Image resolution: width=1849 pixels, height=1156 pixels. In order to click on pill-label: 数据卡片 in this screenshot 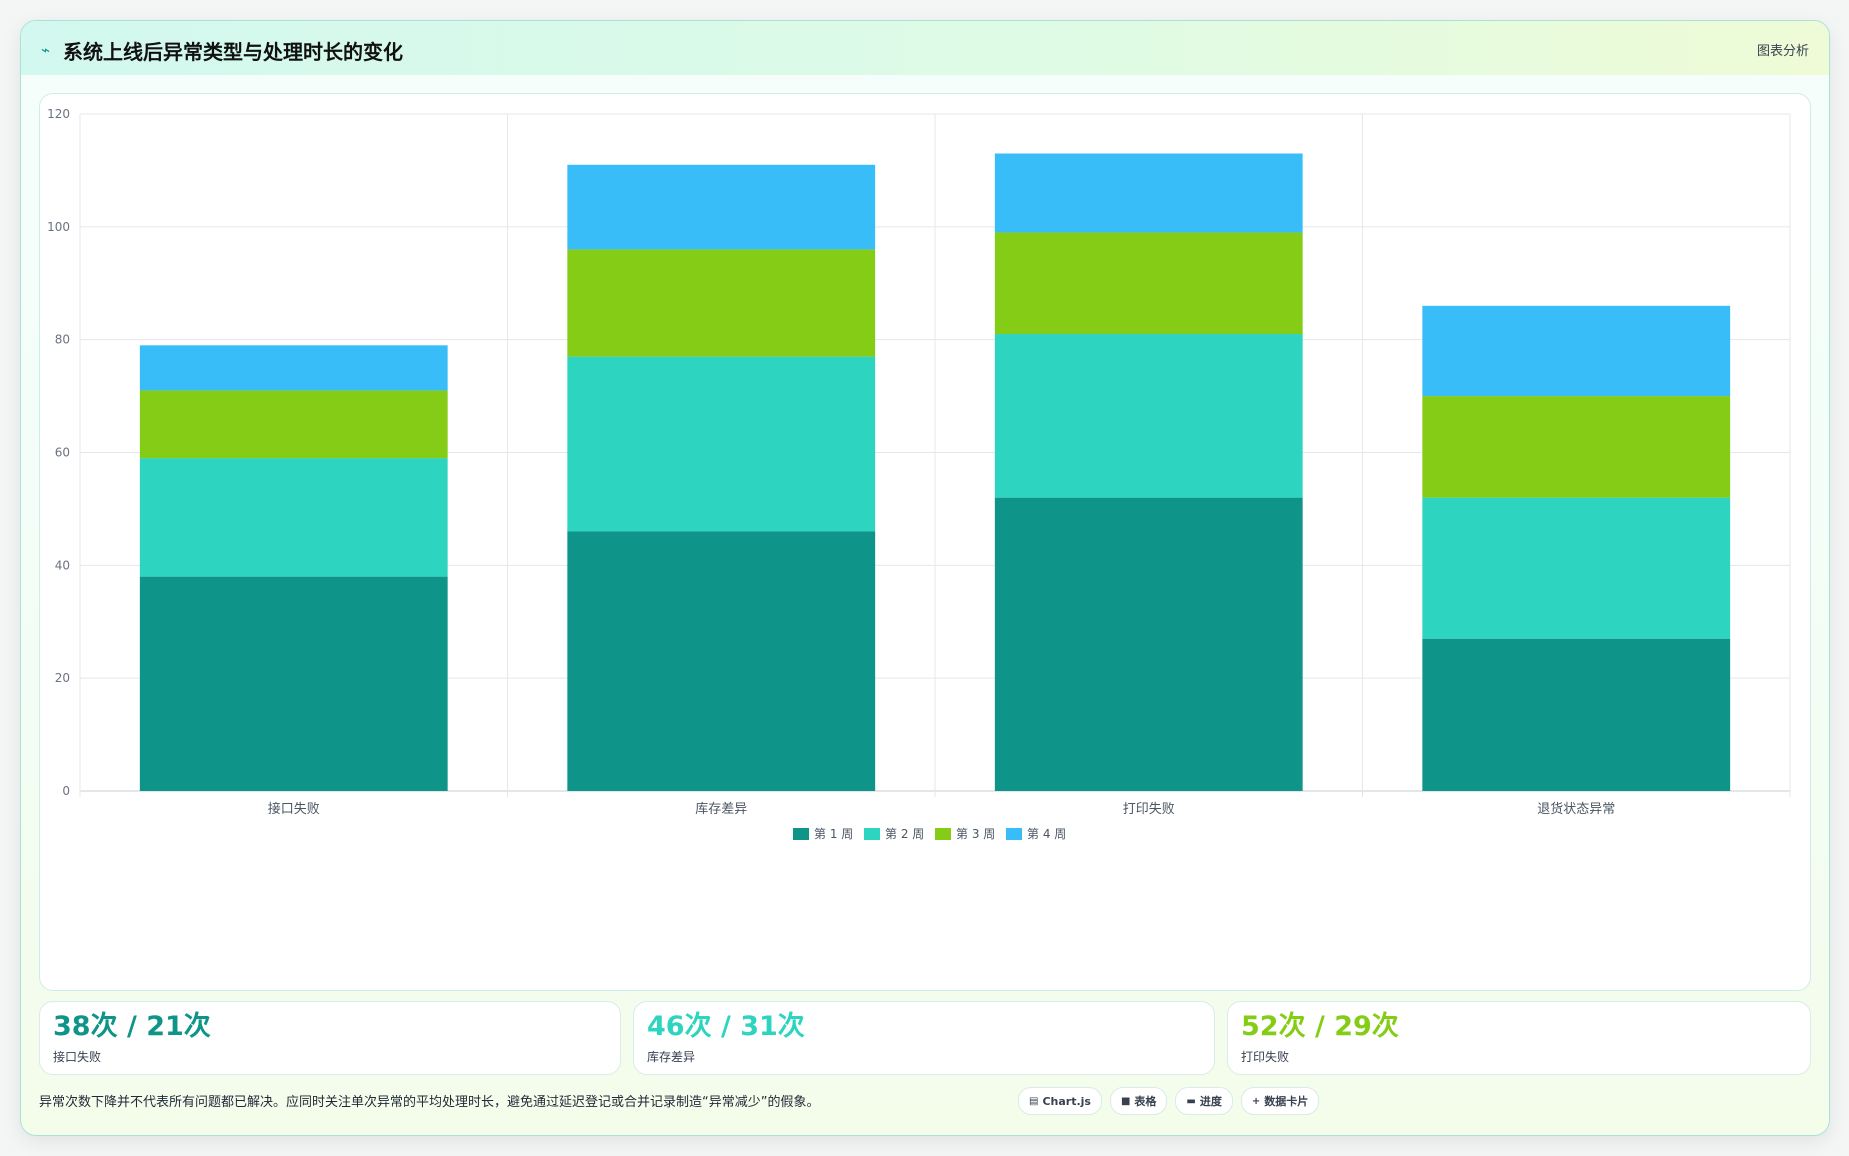, I will do `click(1286, 1101)`.